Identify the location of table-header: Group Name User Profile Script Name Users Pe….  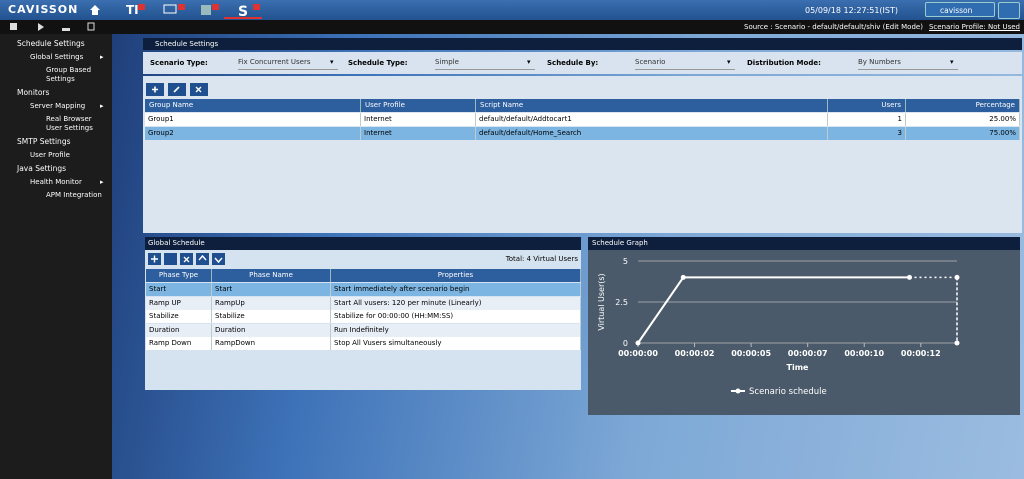
(582, 105).